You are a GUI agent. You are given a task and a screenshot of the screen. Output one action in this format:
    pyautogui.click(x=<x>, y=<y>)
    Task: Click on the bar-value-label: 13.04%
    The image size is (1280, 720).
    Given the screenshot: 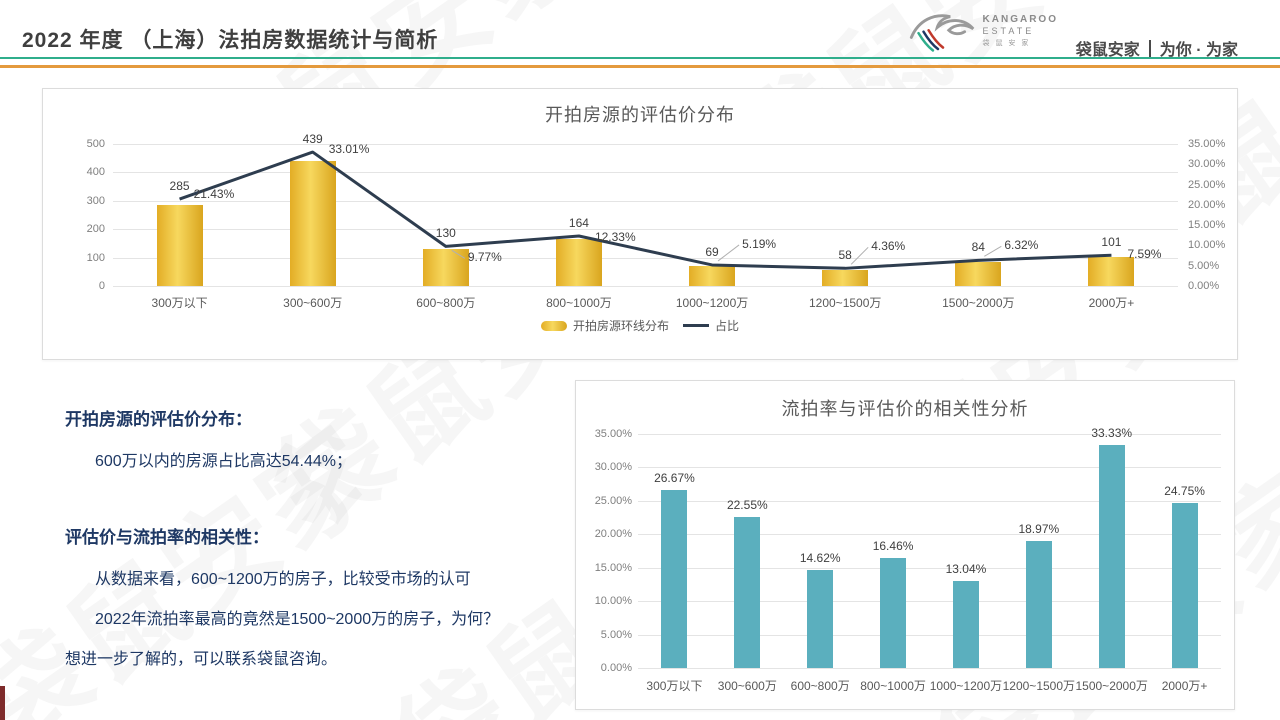 What is the action you would take?
    pyautogui.click(x=966, y=568)
    